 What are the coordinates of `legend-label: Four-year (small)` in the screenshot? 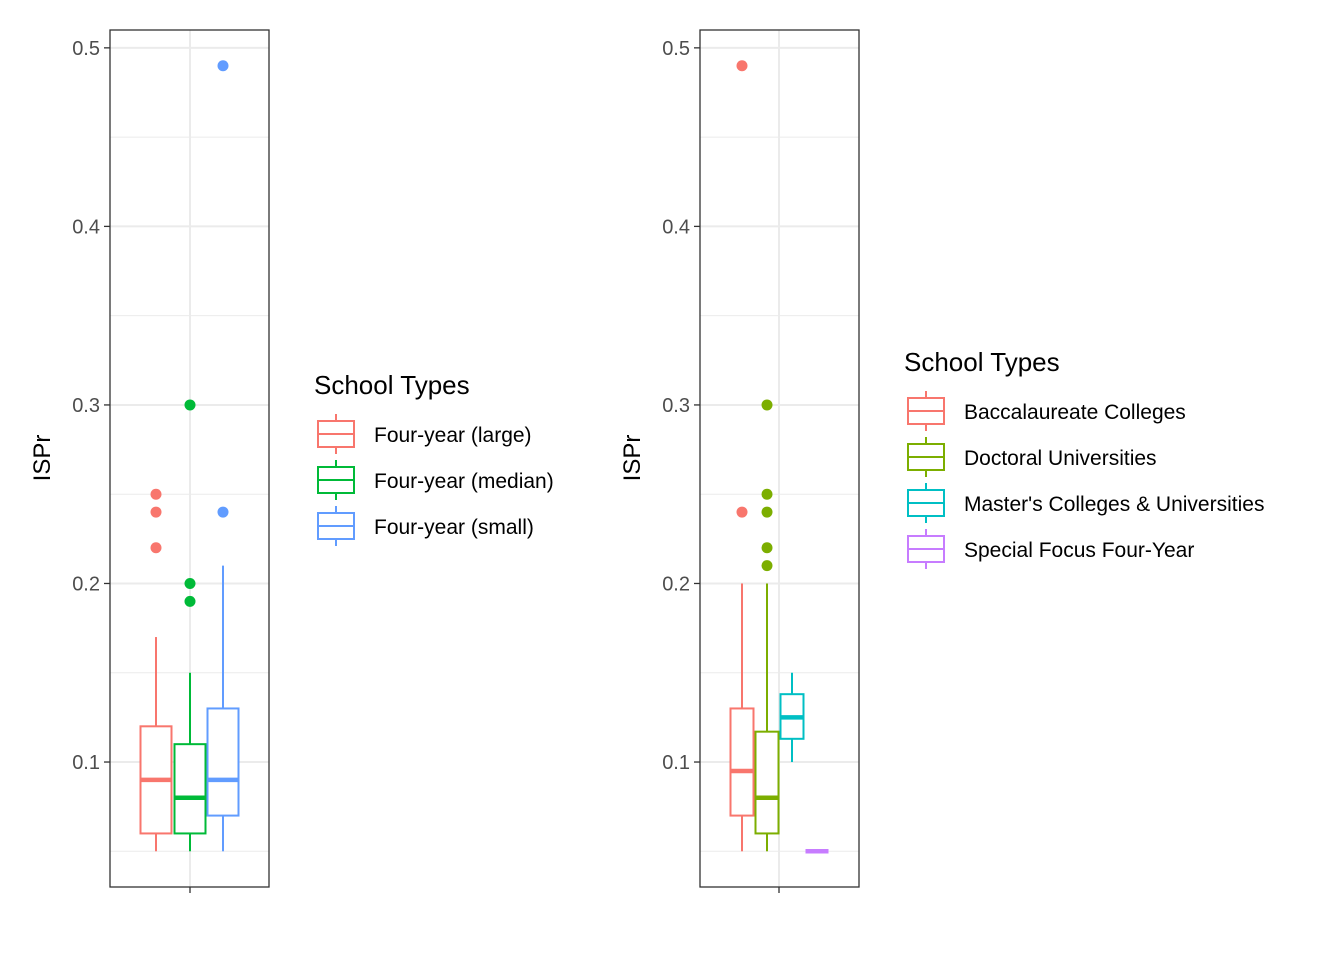 It's located at (454, 527).